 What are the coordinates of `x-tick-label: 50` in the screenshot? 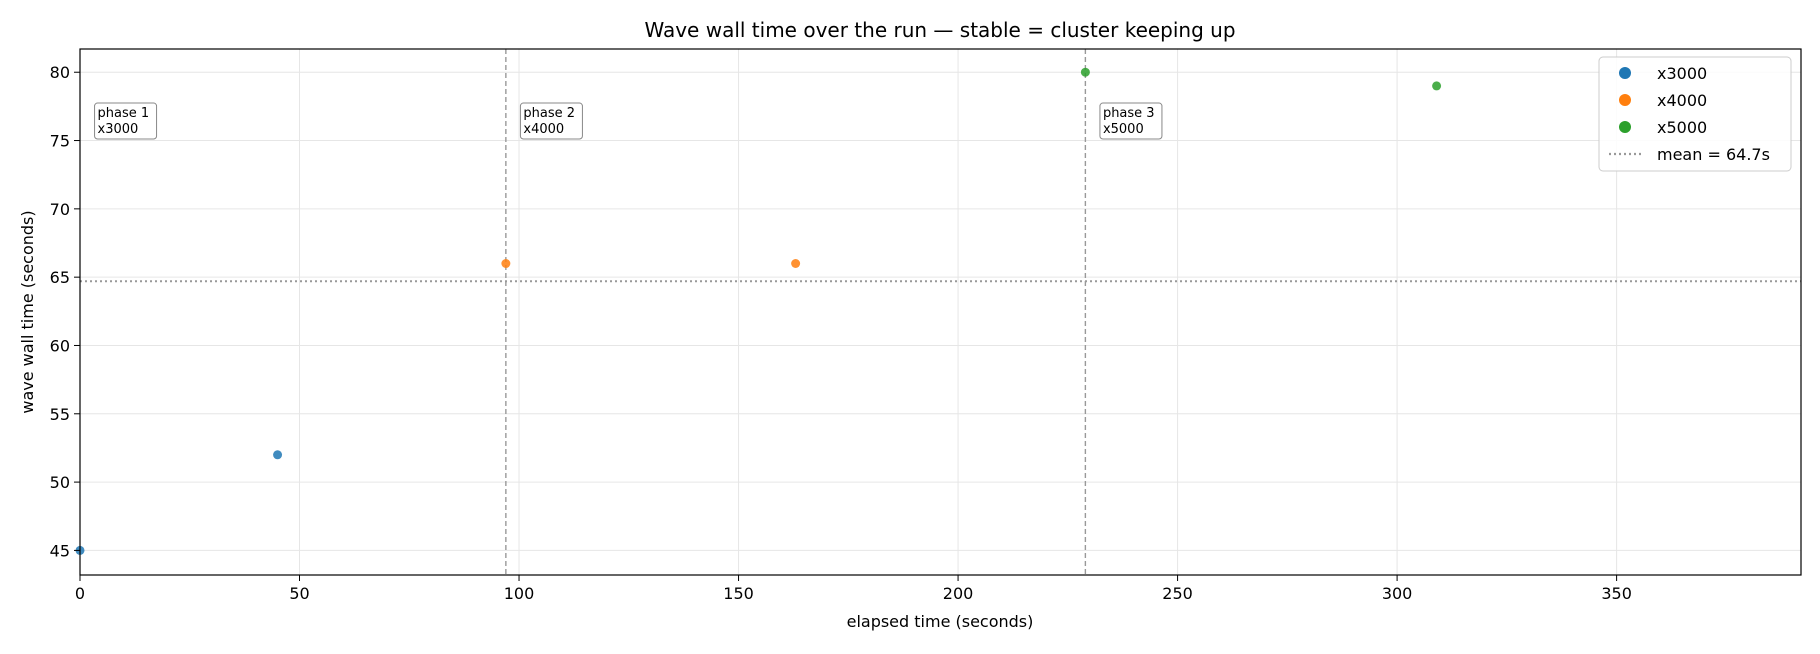 It's located at (299, 593).